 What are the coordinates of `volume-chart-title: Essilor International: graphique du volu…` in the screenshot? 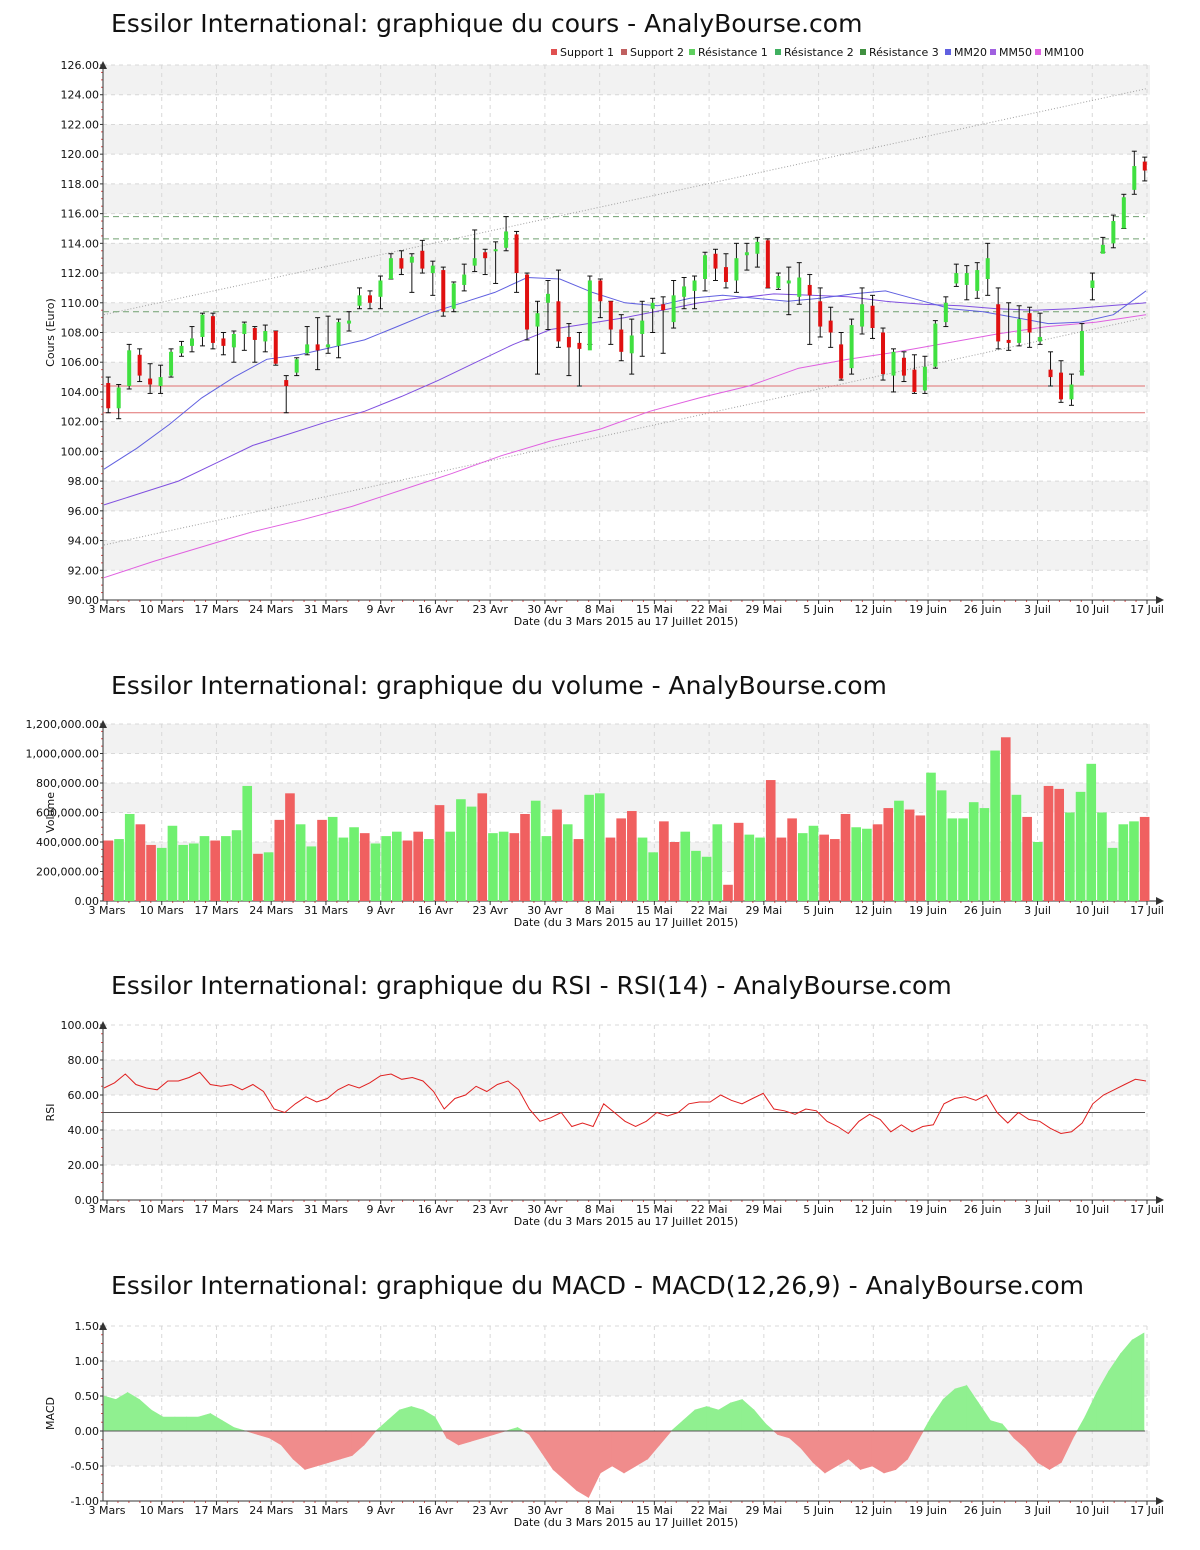 It's located at (499, 685).